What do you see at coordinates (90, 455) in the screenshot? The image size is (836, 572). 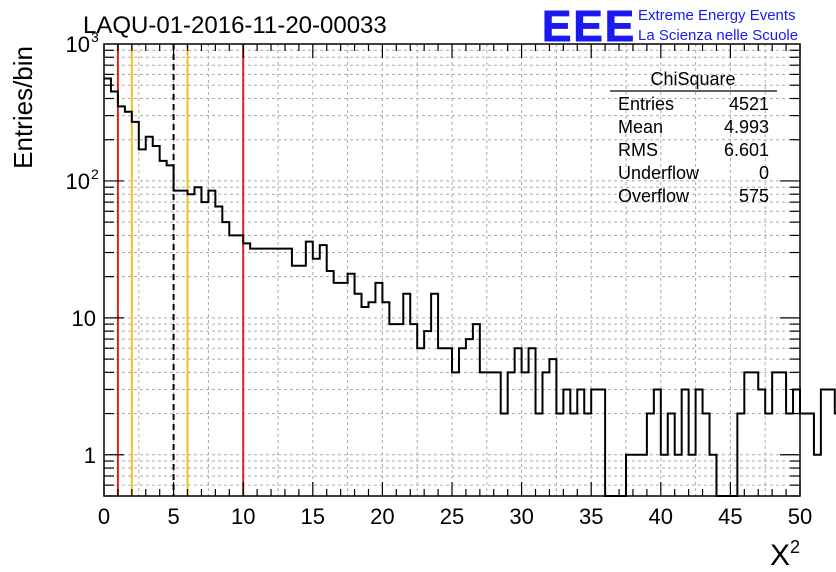 I see `y-tick-label: 1` at bounding box center [90, 455].